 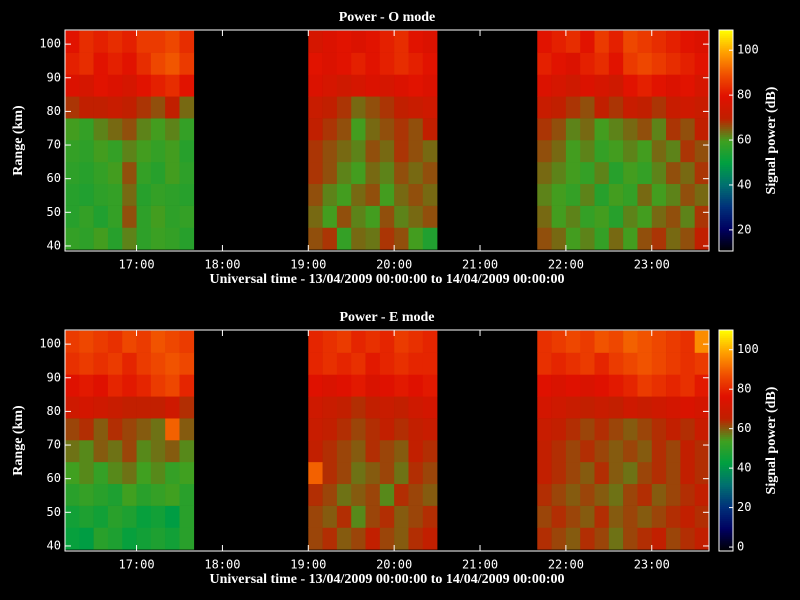 I want to click on colorbar-label: Signal power (dB), so click(x=771, y=440).